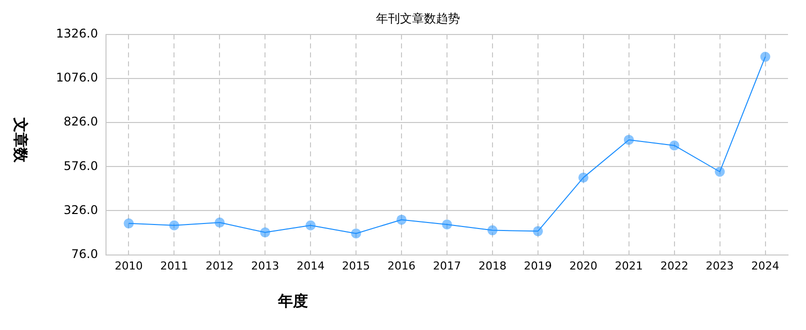 The height and width of the screenshot is (330, 806). I want to click on x-tick-label: 2013, so click(265, 265).